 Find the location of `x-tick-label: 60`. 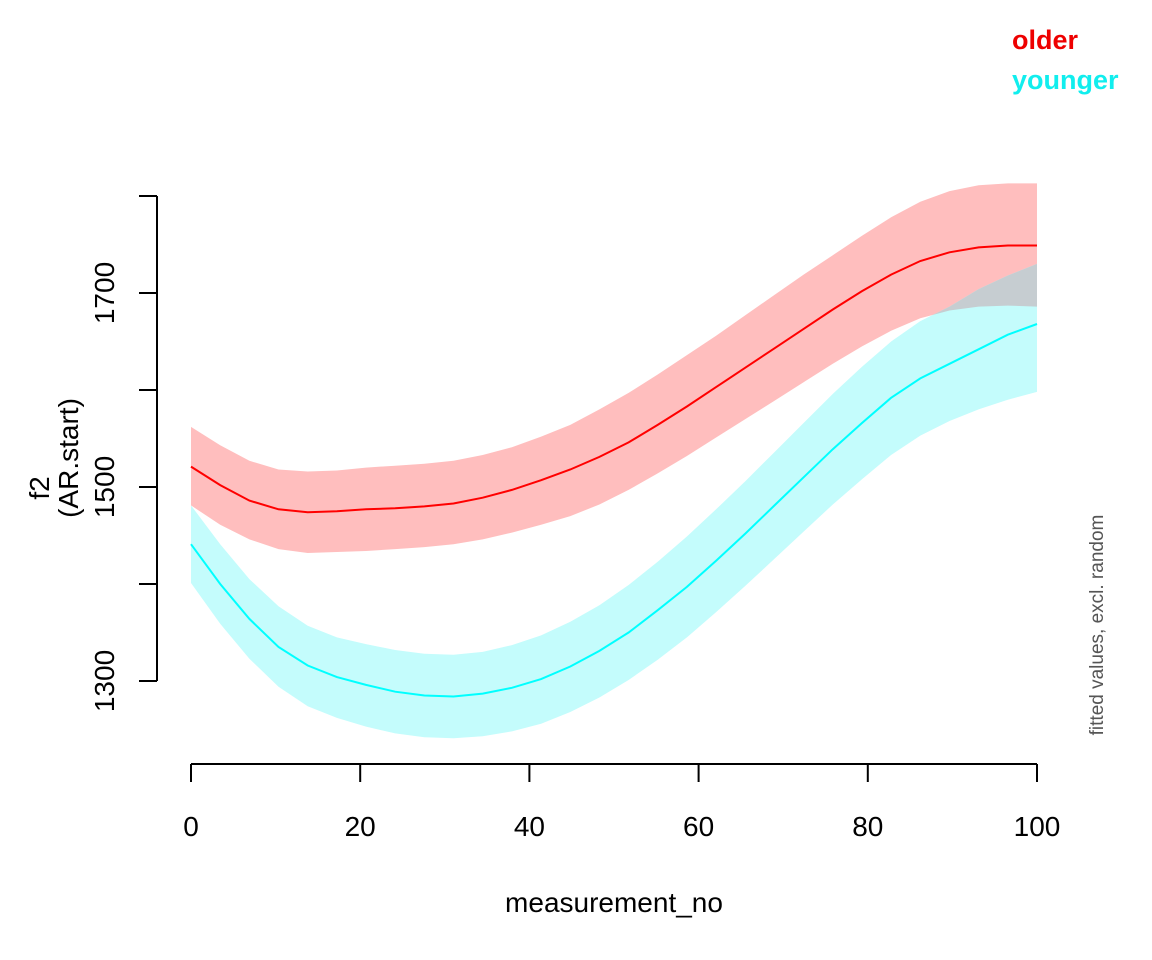

x-tick-label: 60 is located at coordinates (698, 826).